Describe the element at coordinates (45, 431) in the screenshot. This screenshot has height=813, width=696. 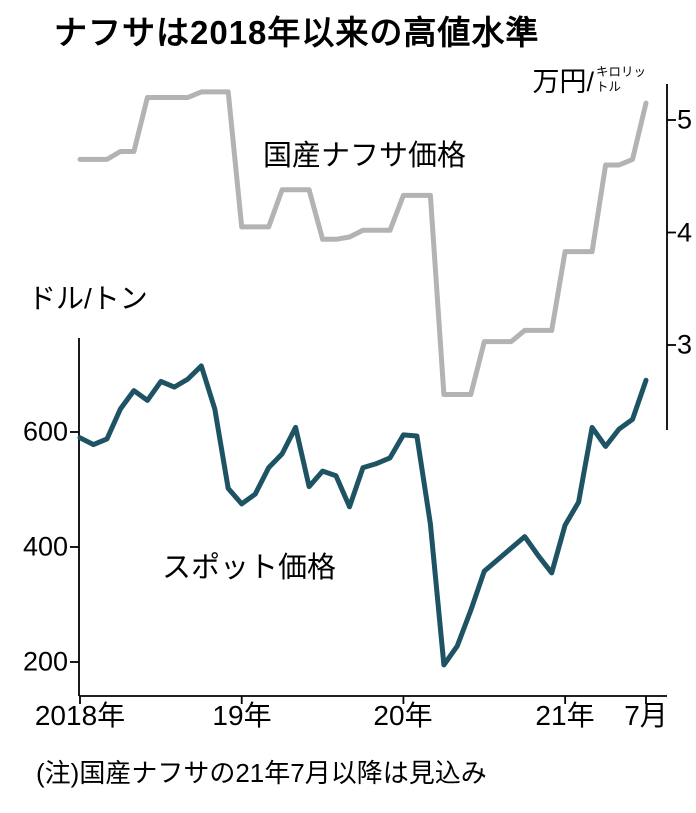
I see `left-axis-tick-600: 600` at that location.